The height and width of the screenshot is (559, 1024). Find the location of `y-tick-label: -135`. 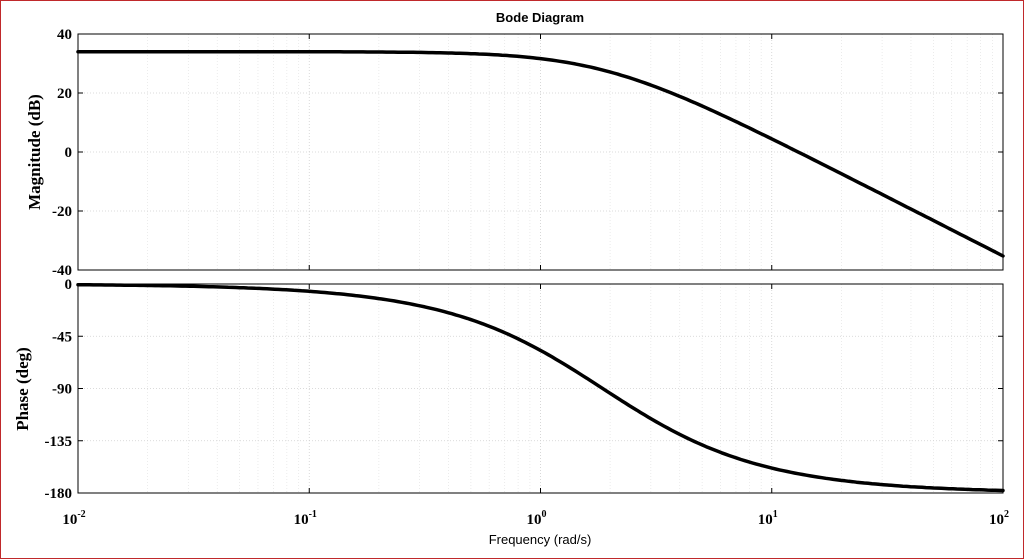

y-tick-label: -135 is located at coordinates (59, 442).